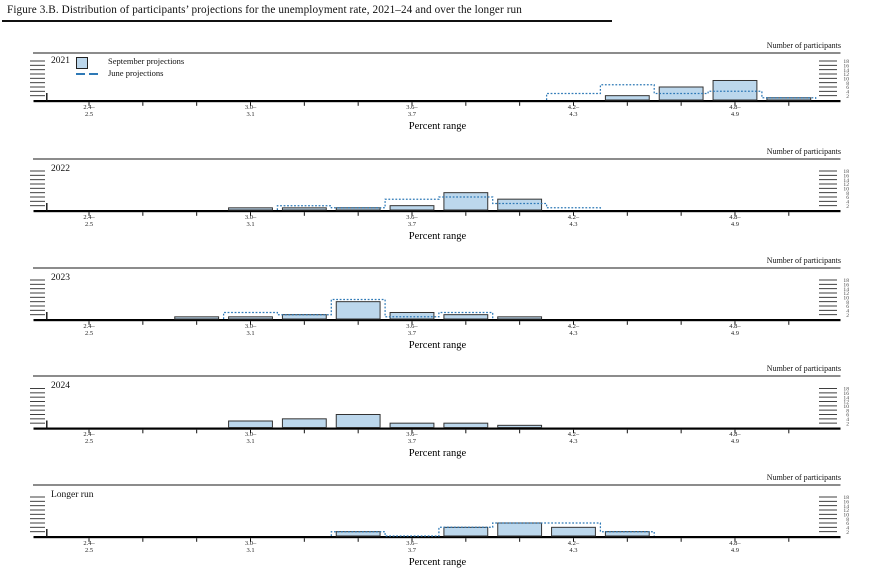 Image resolution: width=869 pixels, height=573 pixels. Describe the element at coordinates (437, 345) in the screenshot. I see `x-axis-title-2023: Percent range` at that location.